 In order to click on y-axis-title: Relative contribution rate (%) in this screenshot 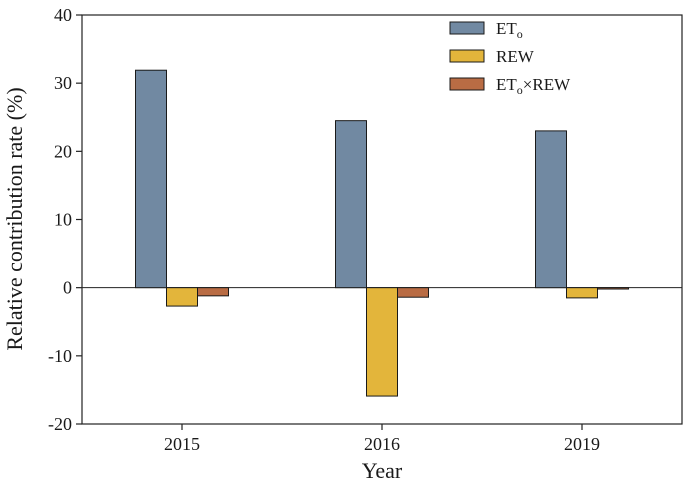, I will do `click(14, 218)`.